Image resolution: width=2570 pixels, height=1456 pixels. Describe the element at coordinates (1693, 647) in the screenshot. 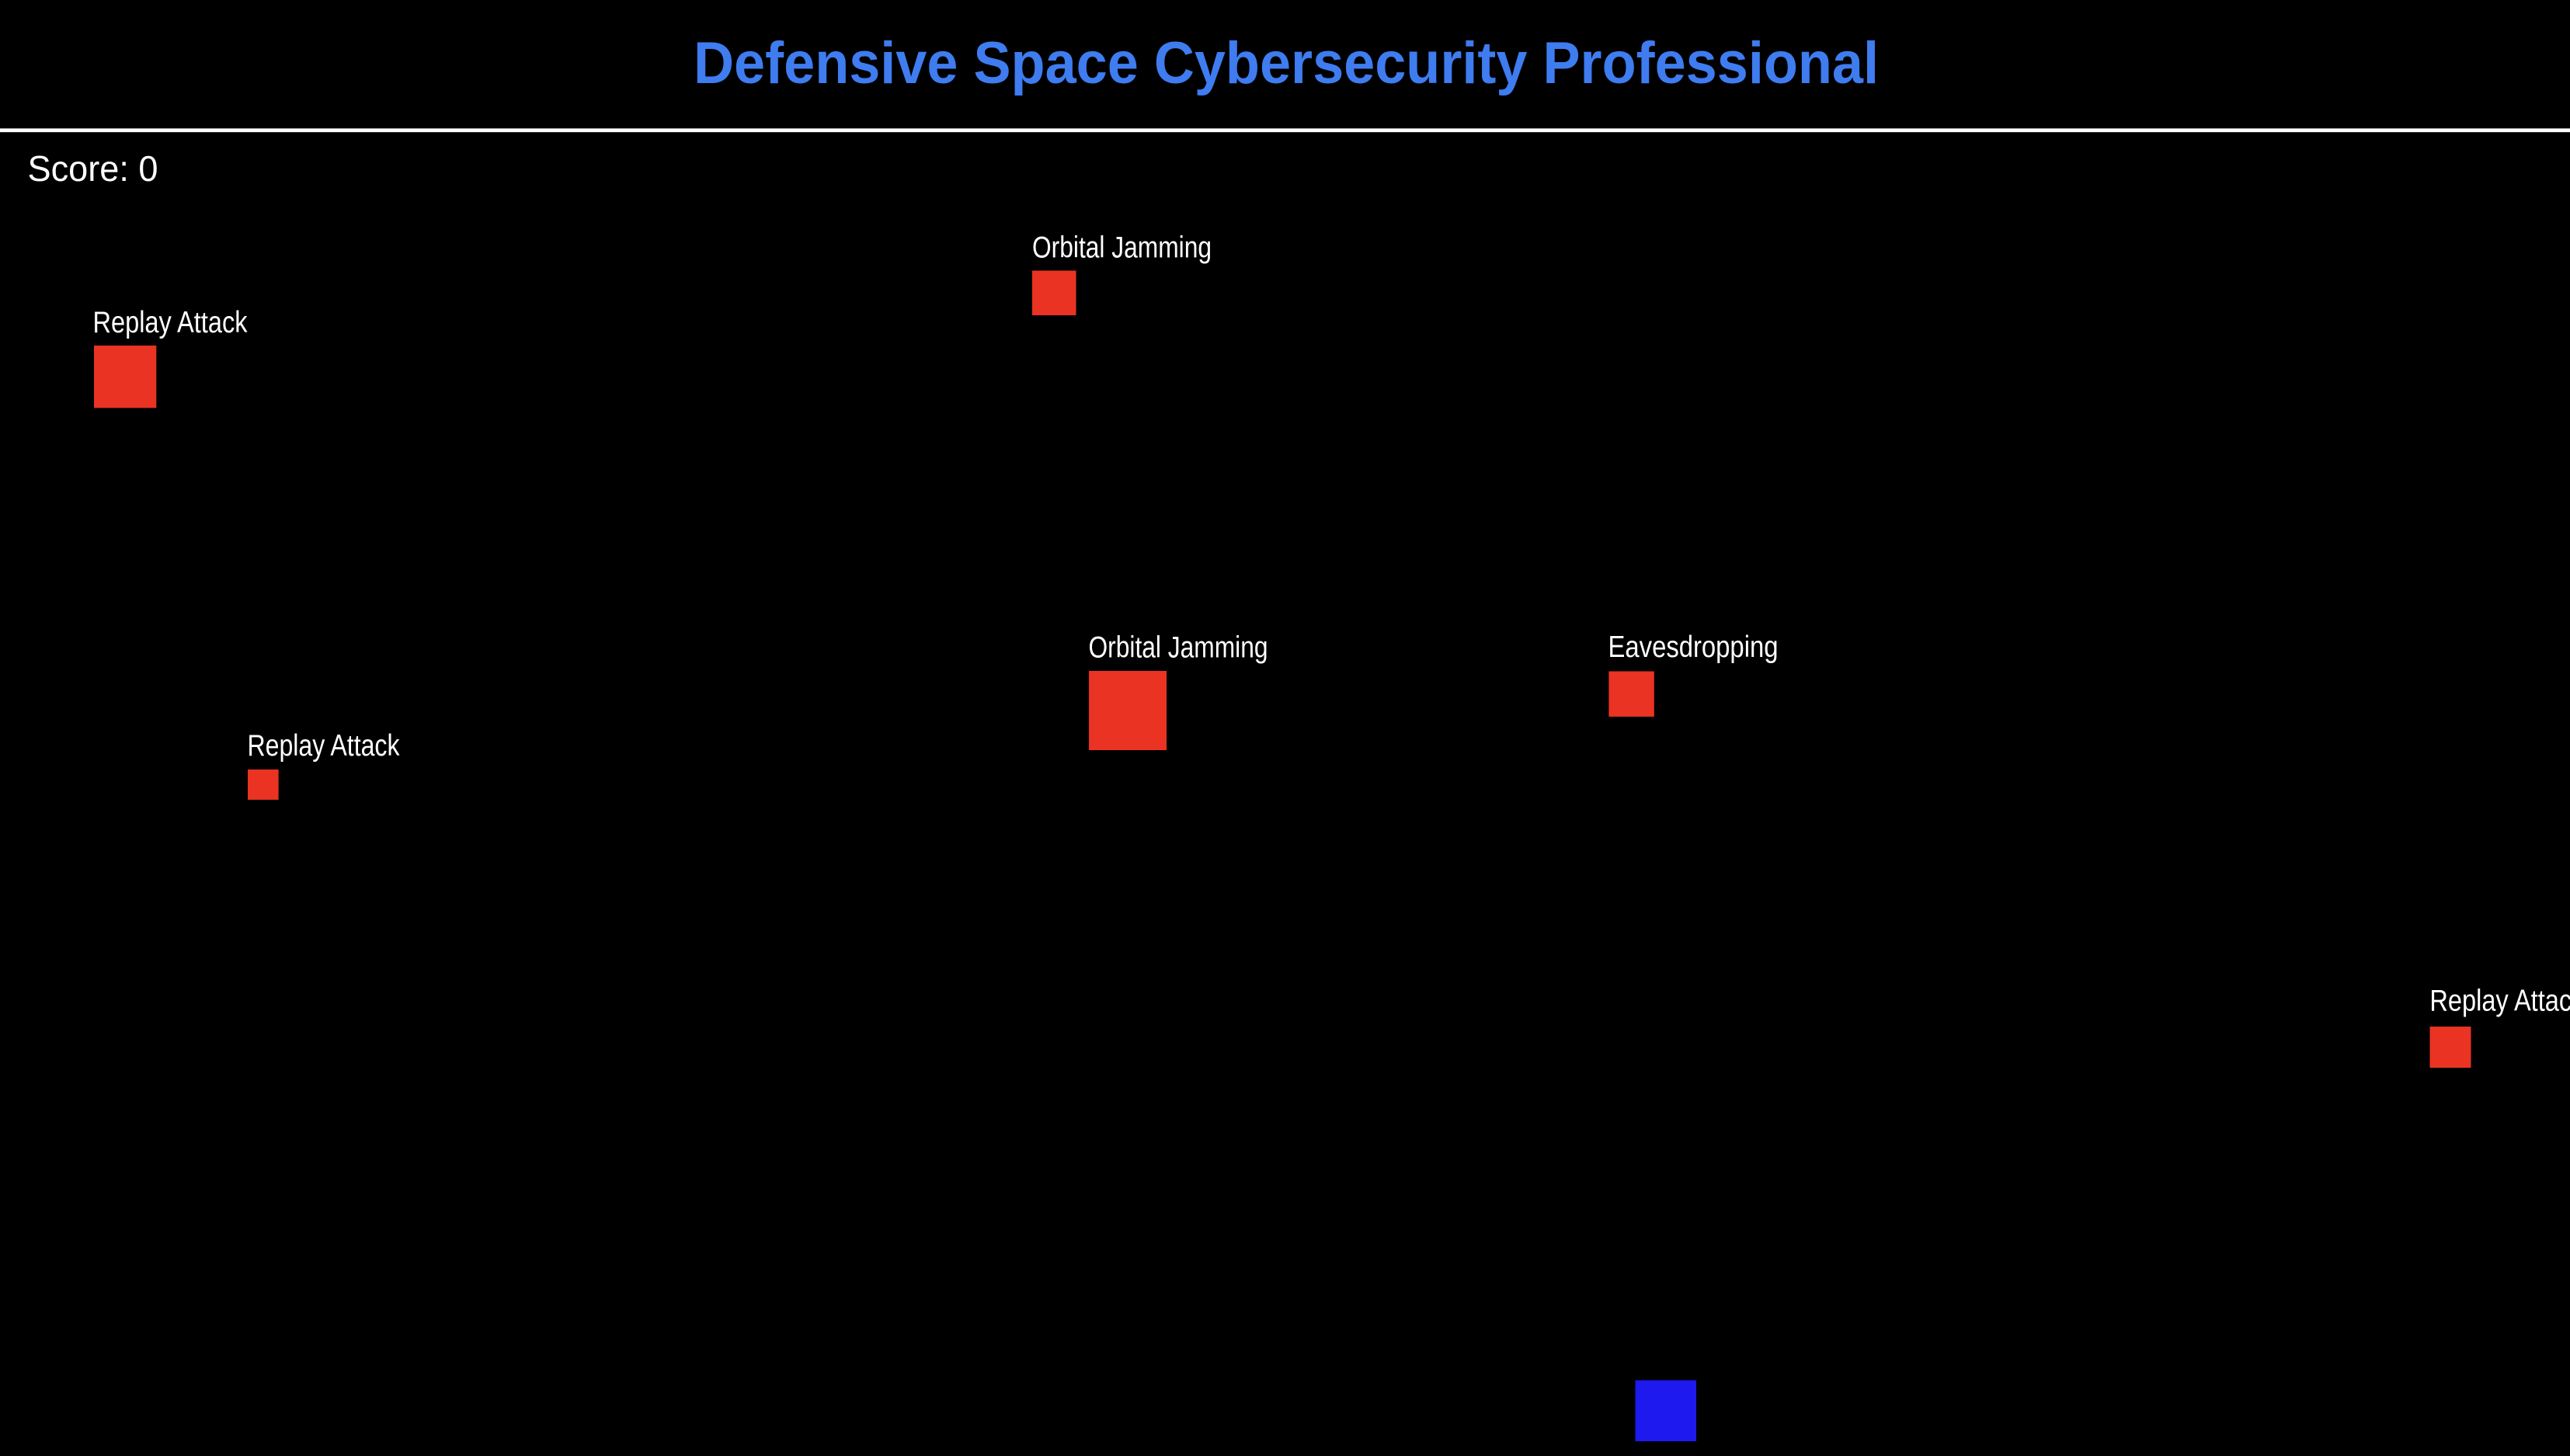

I see `svg-text: Eavesdropping` at that location.